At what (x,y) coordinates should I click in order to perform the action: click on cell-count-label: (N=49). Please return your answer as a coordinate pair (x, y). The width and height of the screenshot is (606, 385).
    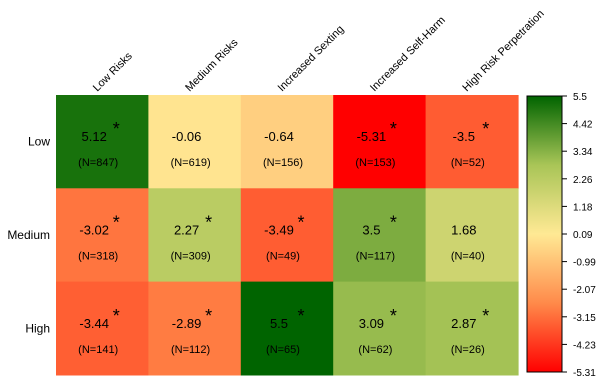
    Looking at the image, I should click on (283, 257).